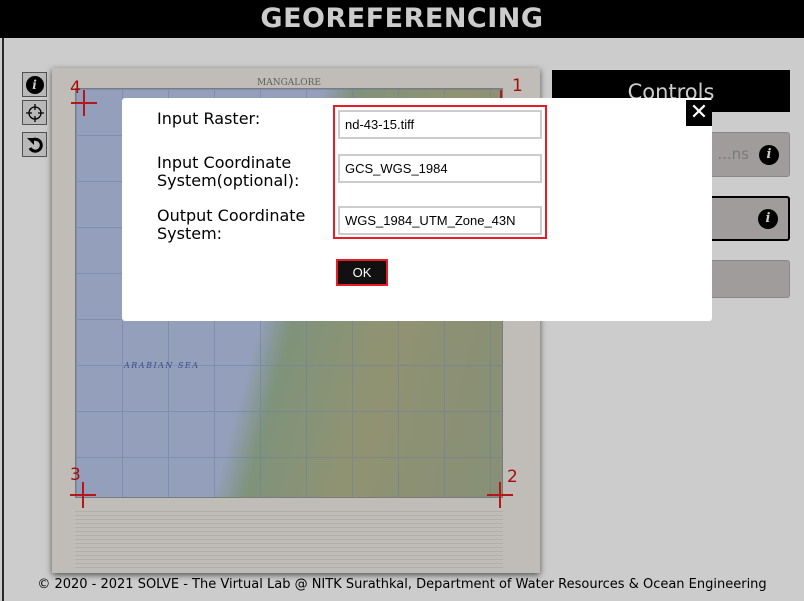 This screenshot has height=601, width=804. I want to click on reset-button, so click(34, 144).